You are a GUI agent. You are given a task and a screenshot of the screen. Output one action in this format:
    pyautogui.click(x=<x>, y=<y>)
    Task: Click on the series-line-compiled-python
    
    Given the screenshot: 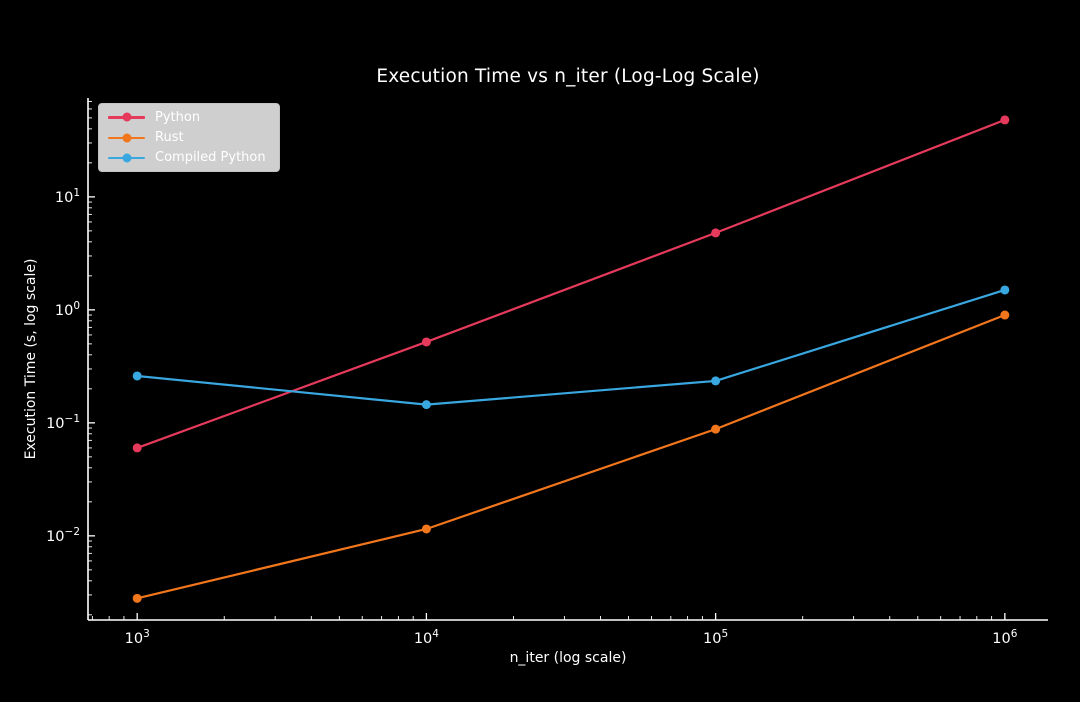 What is the action you would take?
    pyautogui.click(x=571, y=347)
    